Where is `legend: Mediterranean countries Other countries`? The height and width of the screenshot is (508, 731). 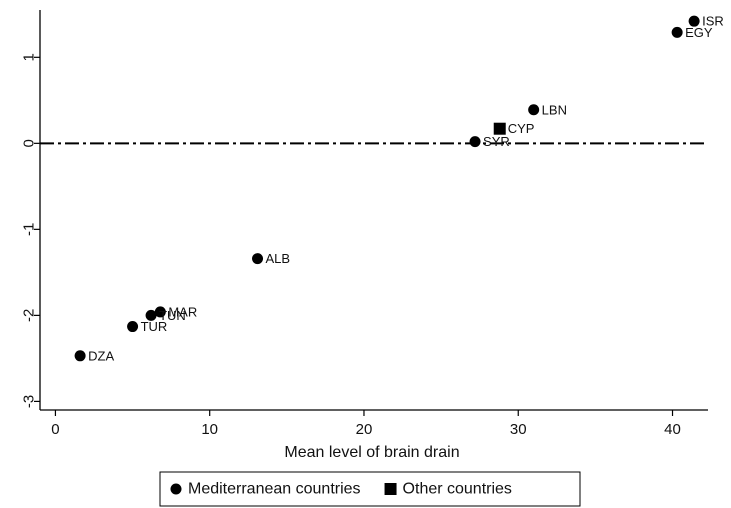
legend: Mediterranean countries Other countries is located at coordinates (370, 489).